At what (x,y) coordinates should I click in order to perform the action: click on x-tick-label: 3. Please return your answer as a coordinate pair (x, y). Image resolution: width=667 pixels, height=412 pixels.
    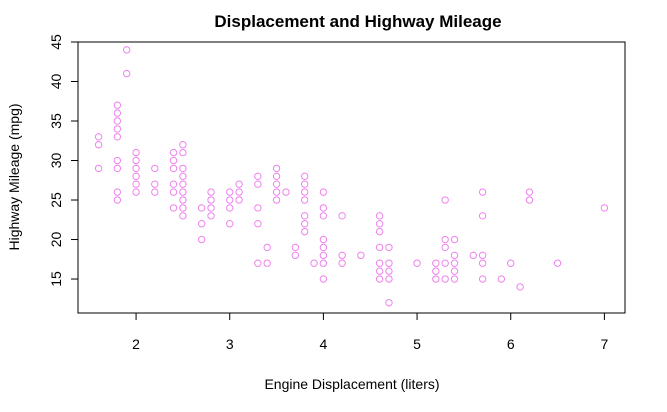
    Looking at the image, I should click on (230, 344).